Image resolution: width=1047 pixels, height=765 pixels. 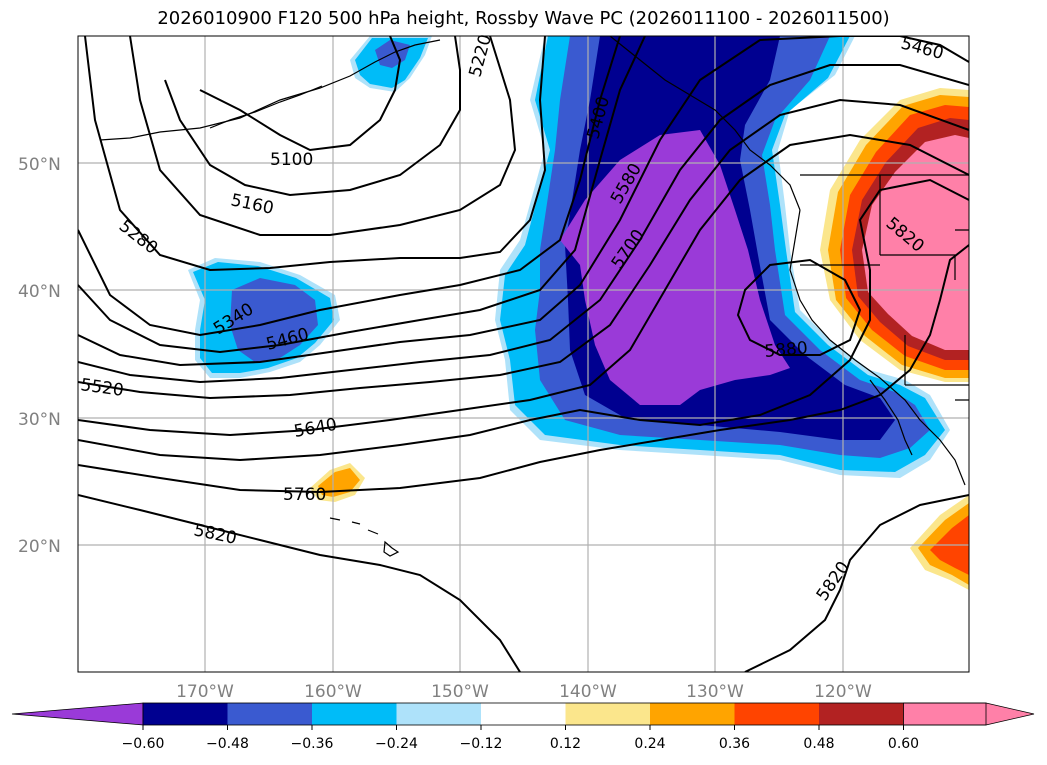 I want to click on colorbar-extend-high, so click(x=969, y=714).